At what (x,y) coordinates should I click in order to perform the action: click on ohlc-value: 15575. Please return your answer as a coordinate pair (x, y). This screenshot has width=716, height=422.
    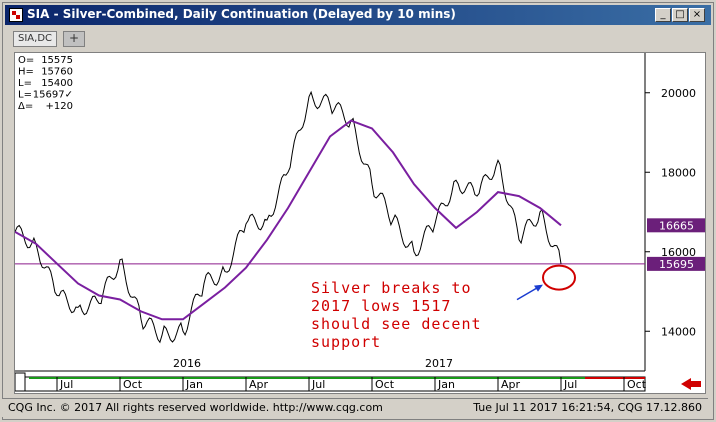
    Looking at the image, I should click on (57, 60).